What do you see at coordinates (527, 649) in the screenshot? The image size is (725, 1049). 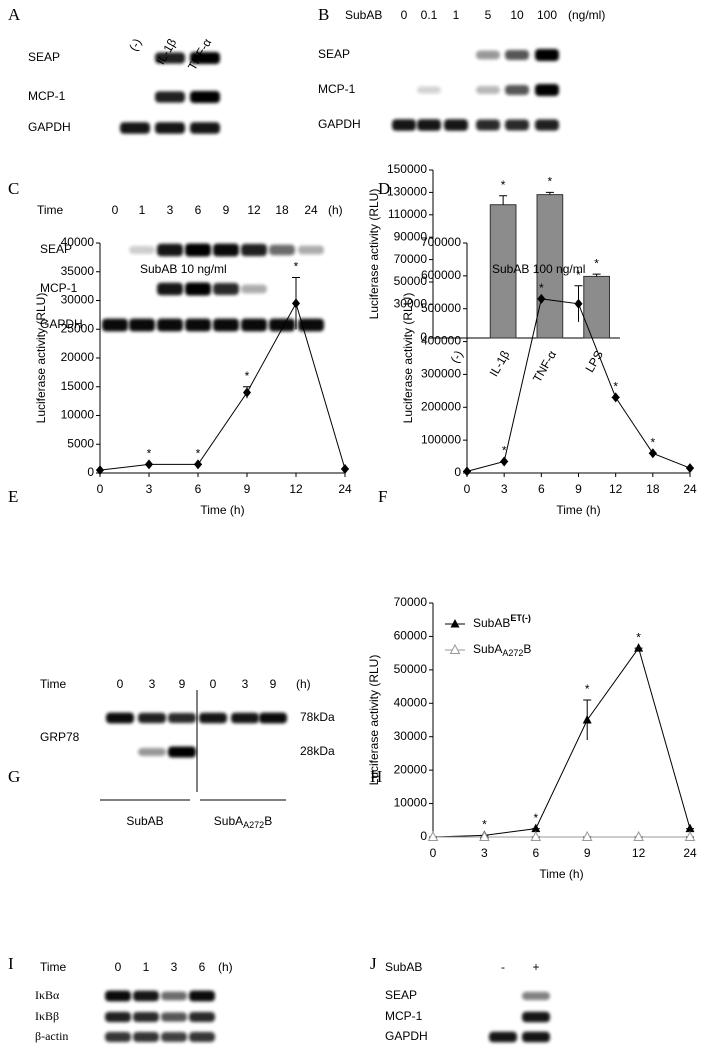 I see `legend-part: B` at bounding box center [527, 649].